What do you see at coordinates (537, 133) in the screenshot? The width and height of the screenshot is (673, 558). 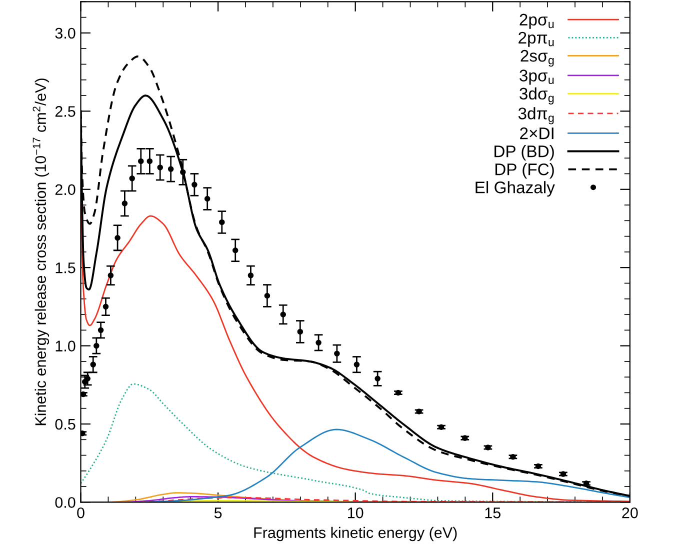 I see `legend-label: 2×DI` at bounding box center [537, 133].